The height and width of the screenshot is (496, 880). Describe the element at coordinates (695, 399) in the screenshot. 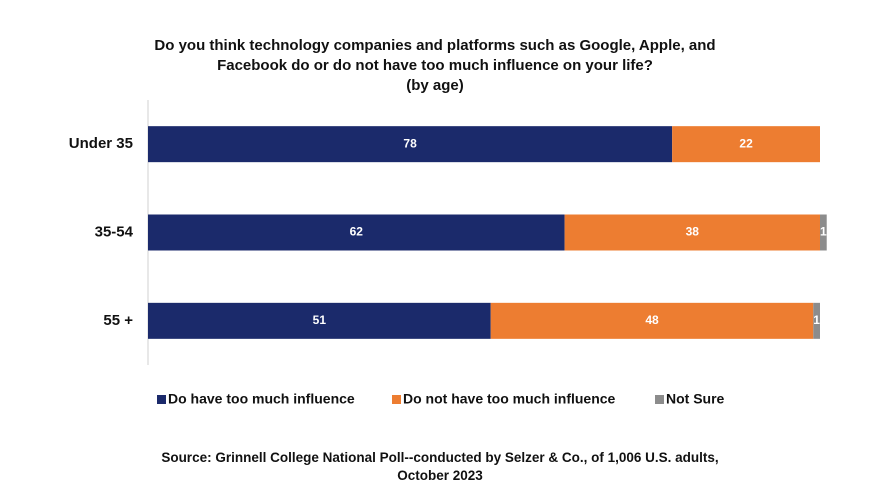

I see `legend-label: Not Sure` at that location.